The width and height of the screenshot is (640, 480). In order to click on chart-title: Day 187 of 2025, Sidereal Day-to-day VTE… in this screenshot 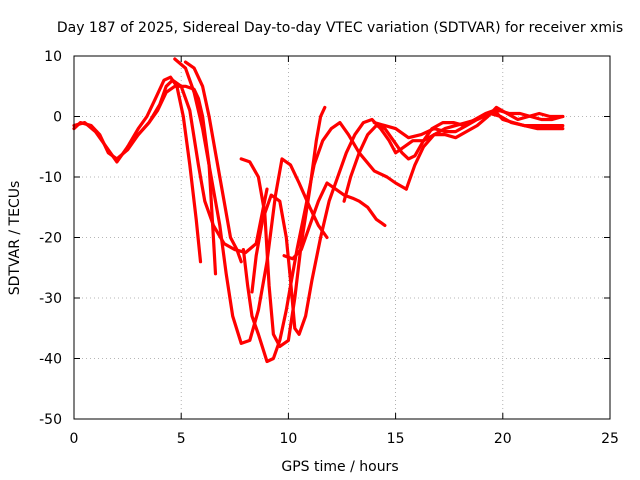, I will do `click(340, 28)`.